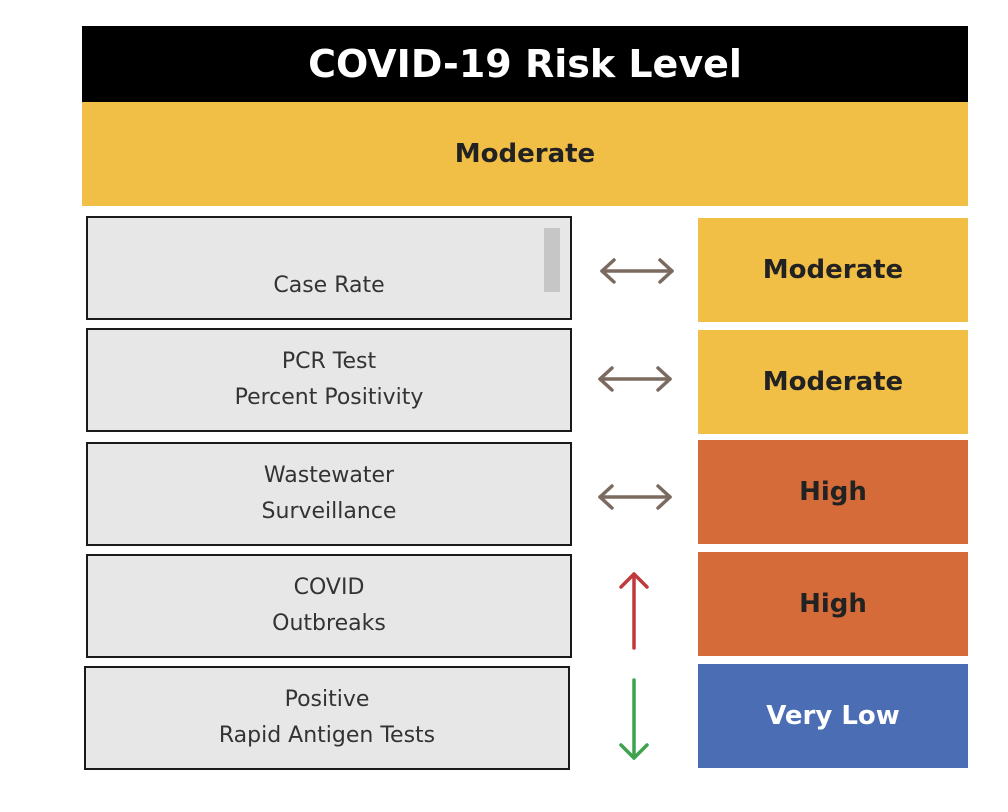  Describe the element at coordinates (329, 475) in the screenshot. I see `indicator-label-line: Wastewater` at that location.